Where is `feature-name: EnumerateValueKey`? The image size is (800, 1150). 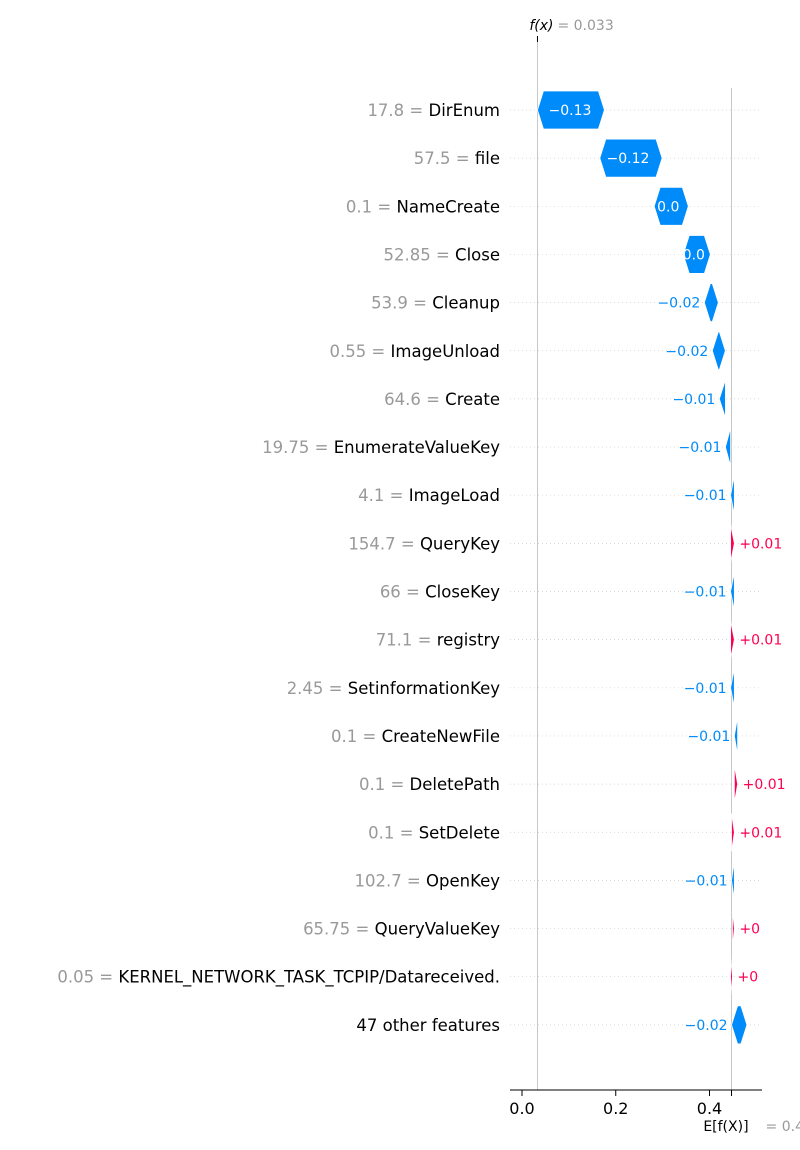 feature-name: EnumerateValueKey is located at coordinates (417, 447).